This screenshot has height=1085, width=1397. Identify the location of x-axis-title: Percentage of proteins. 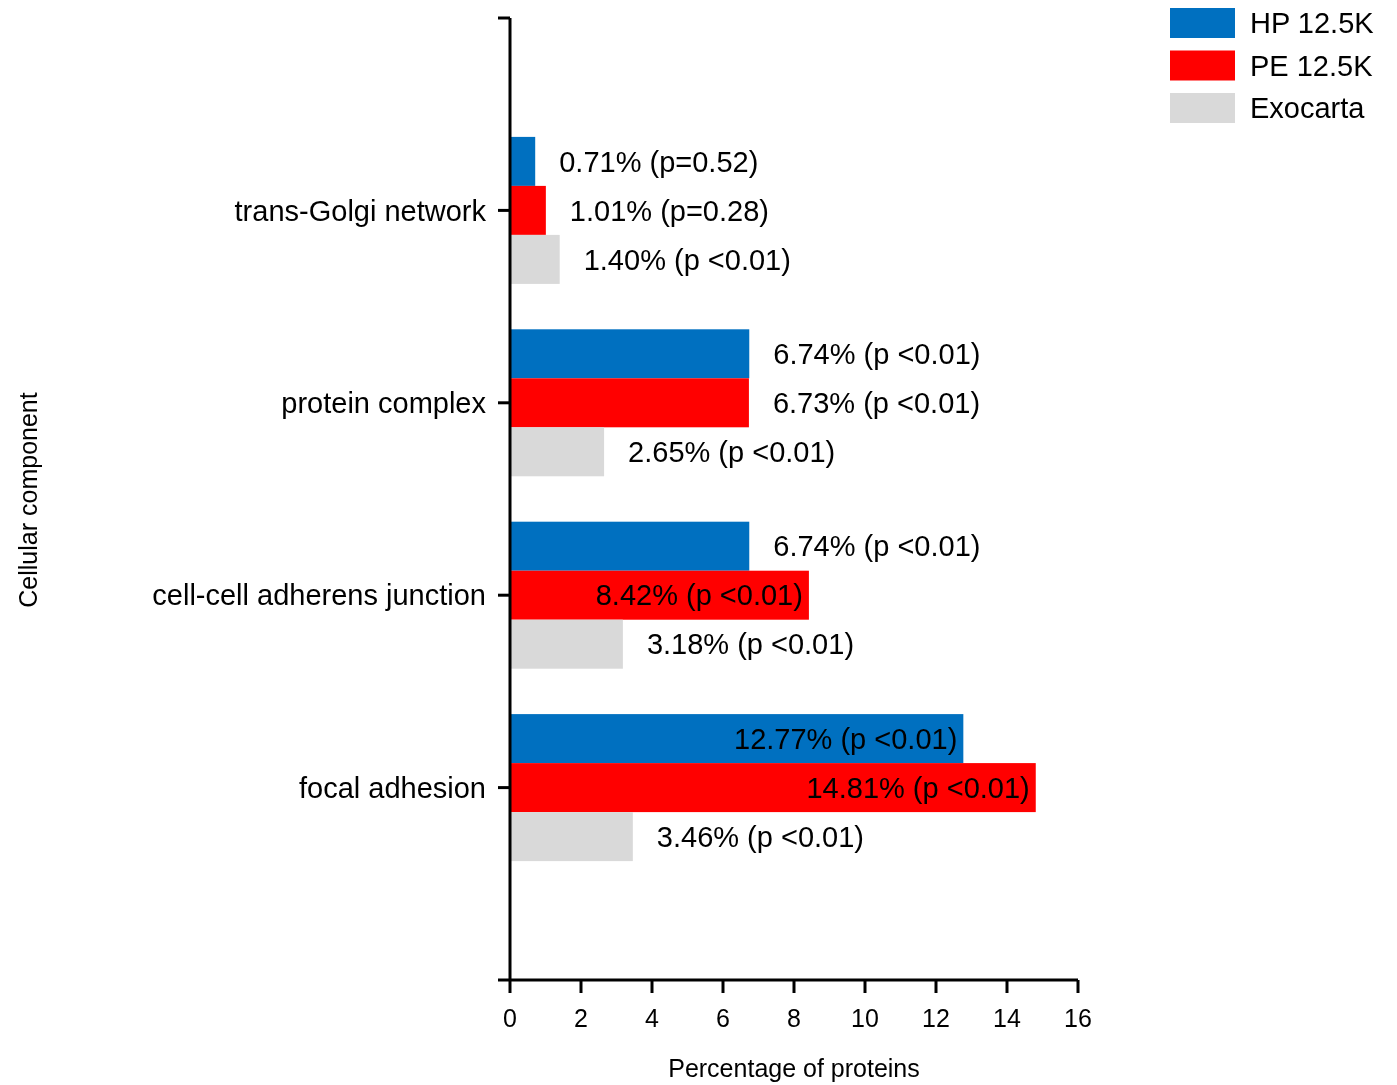
(794, 1067).